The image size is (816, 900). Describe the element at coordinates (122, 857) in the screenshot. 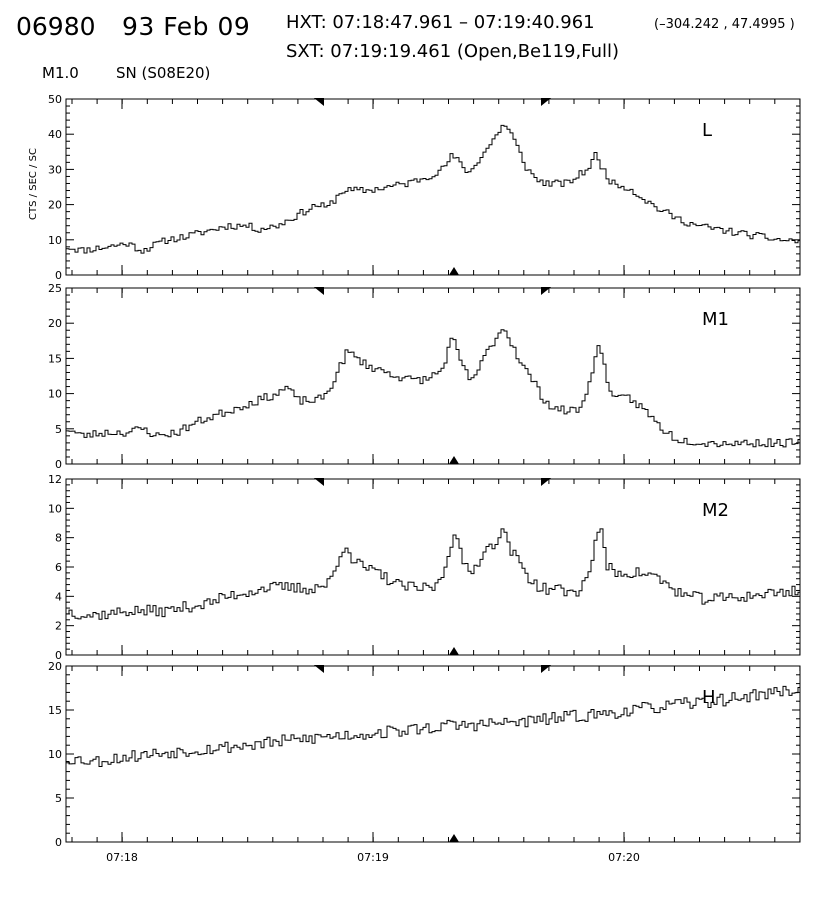

I see `x-tick-label: 07:18` at that location.